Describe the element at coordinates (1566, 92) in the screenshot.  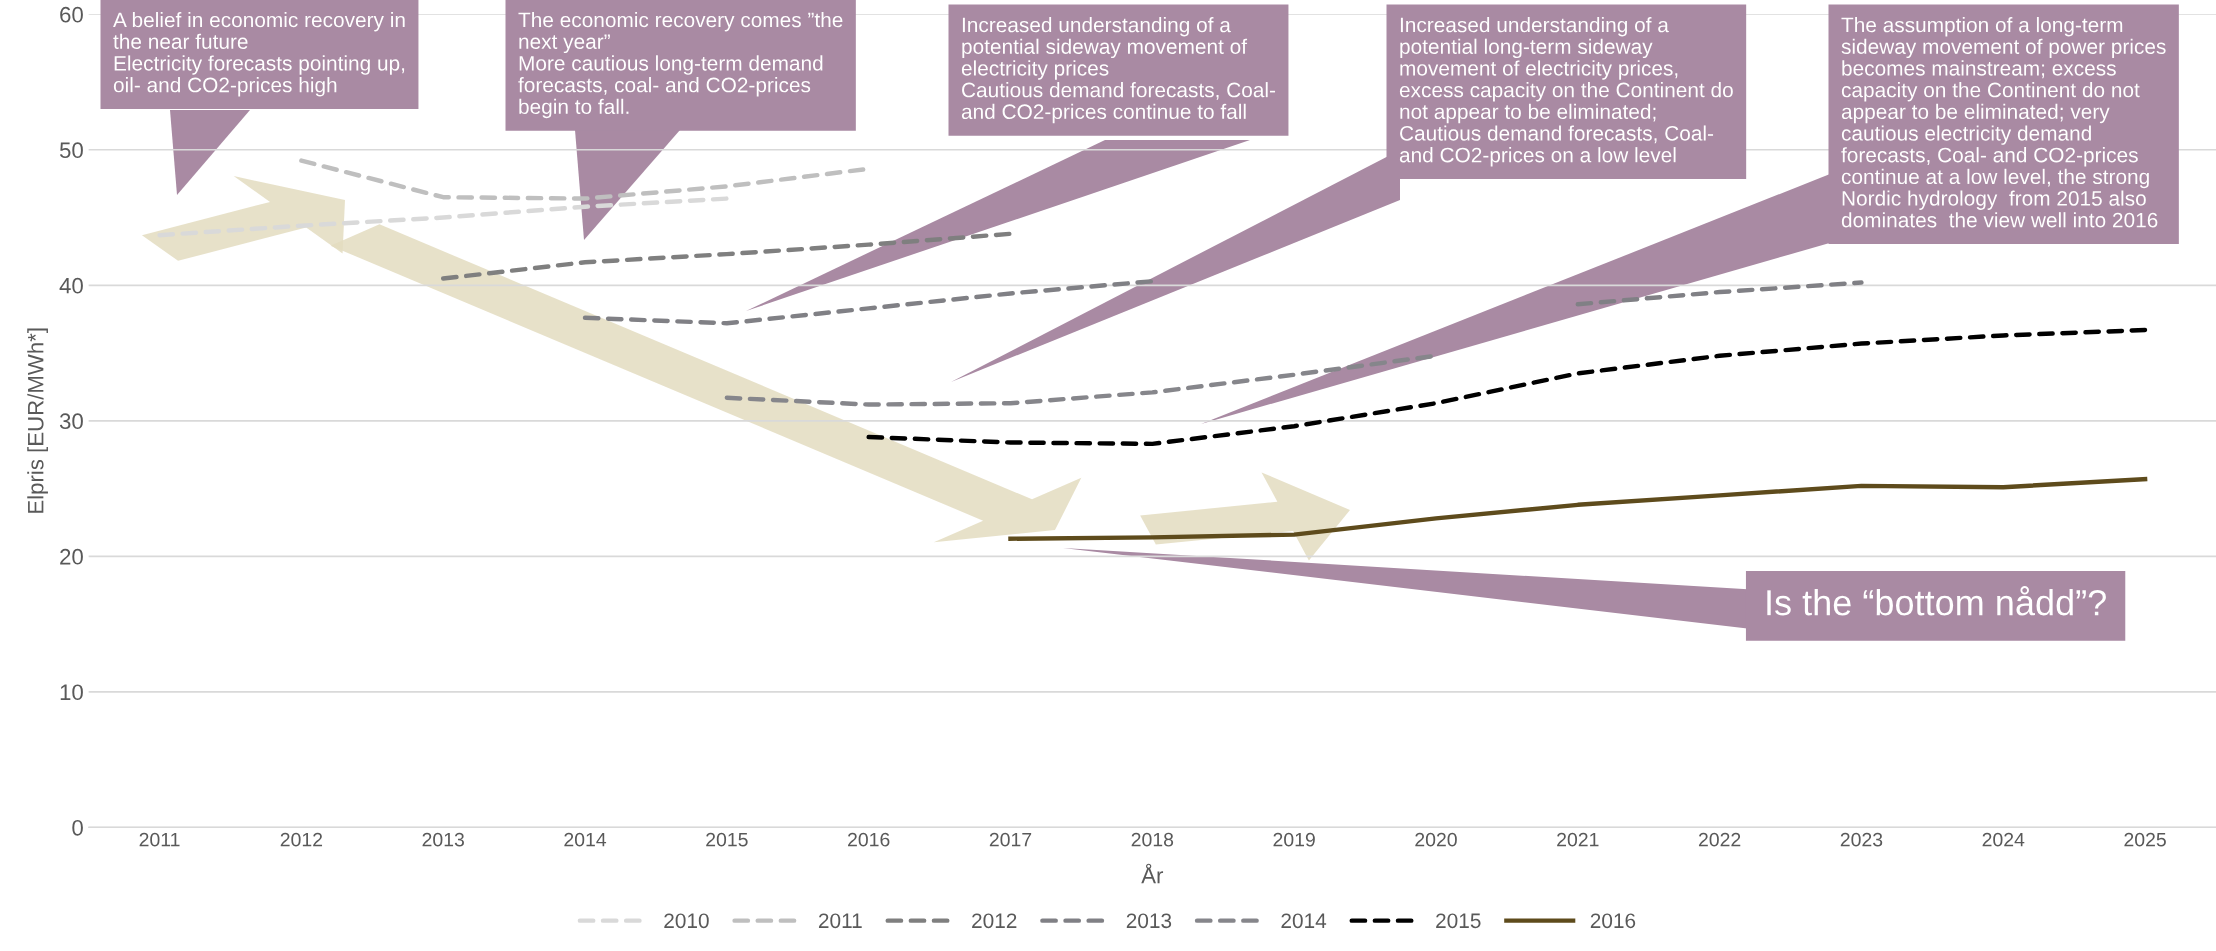
I see `annotation: Increased understanding of a potential long-term sideway movement of electricity prices, excess capacity on the Continent do not appear to be eliminated; Cautious demand forecasts, Coal- and CO2-prices on a low level` at that location.